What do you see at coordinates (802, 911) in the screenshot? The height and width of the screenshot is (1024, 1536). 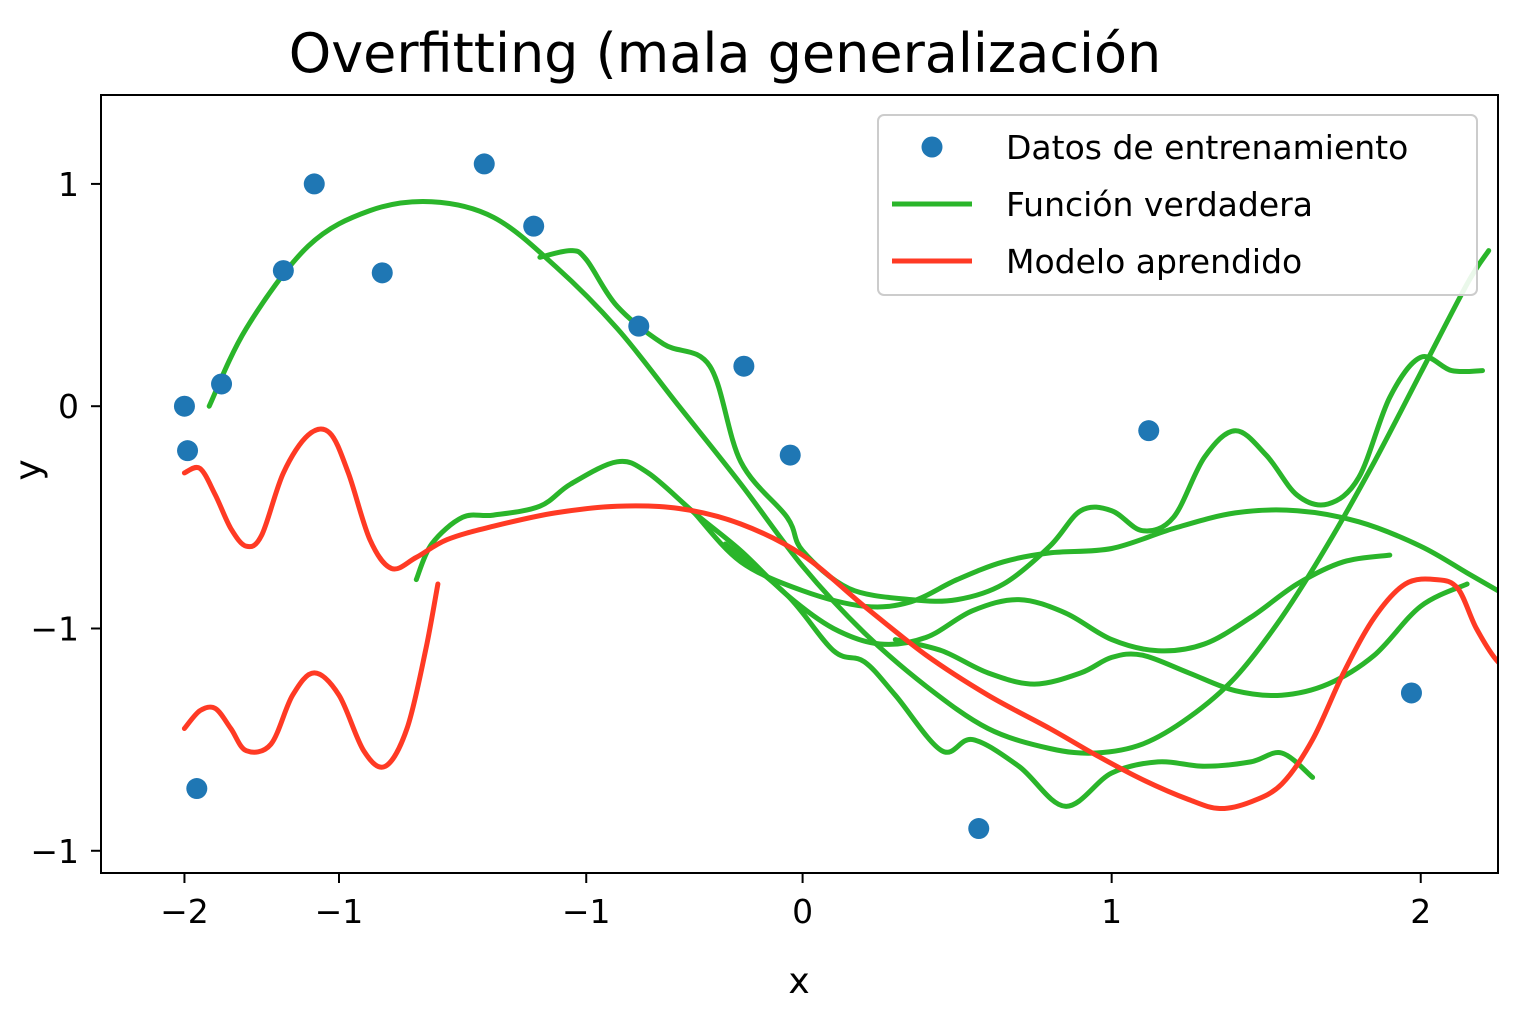 I see `x-tick-label-4: 0` at bounding box center [802, 911].